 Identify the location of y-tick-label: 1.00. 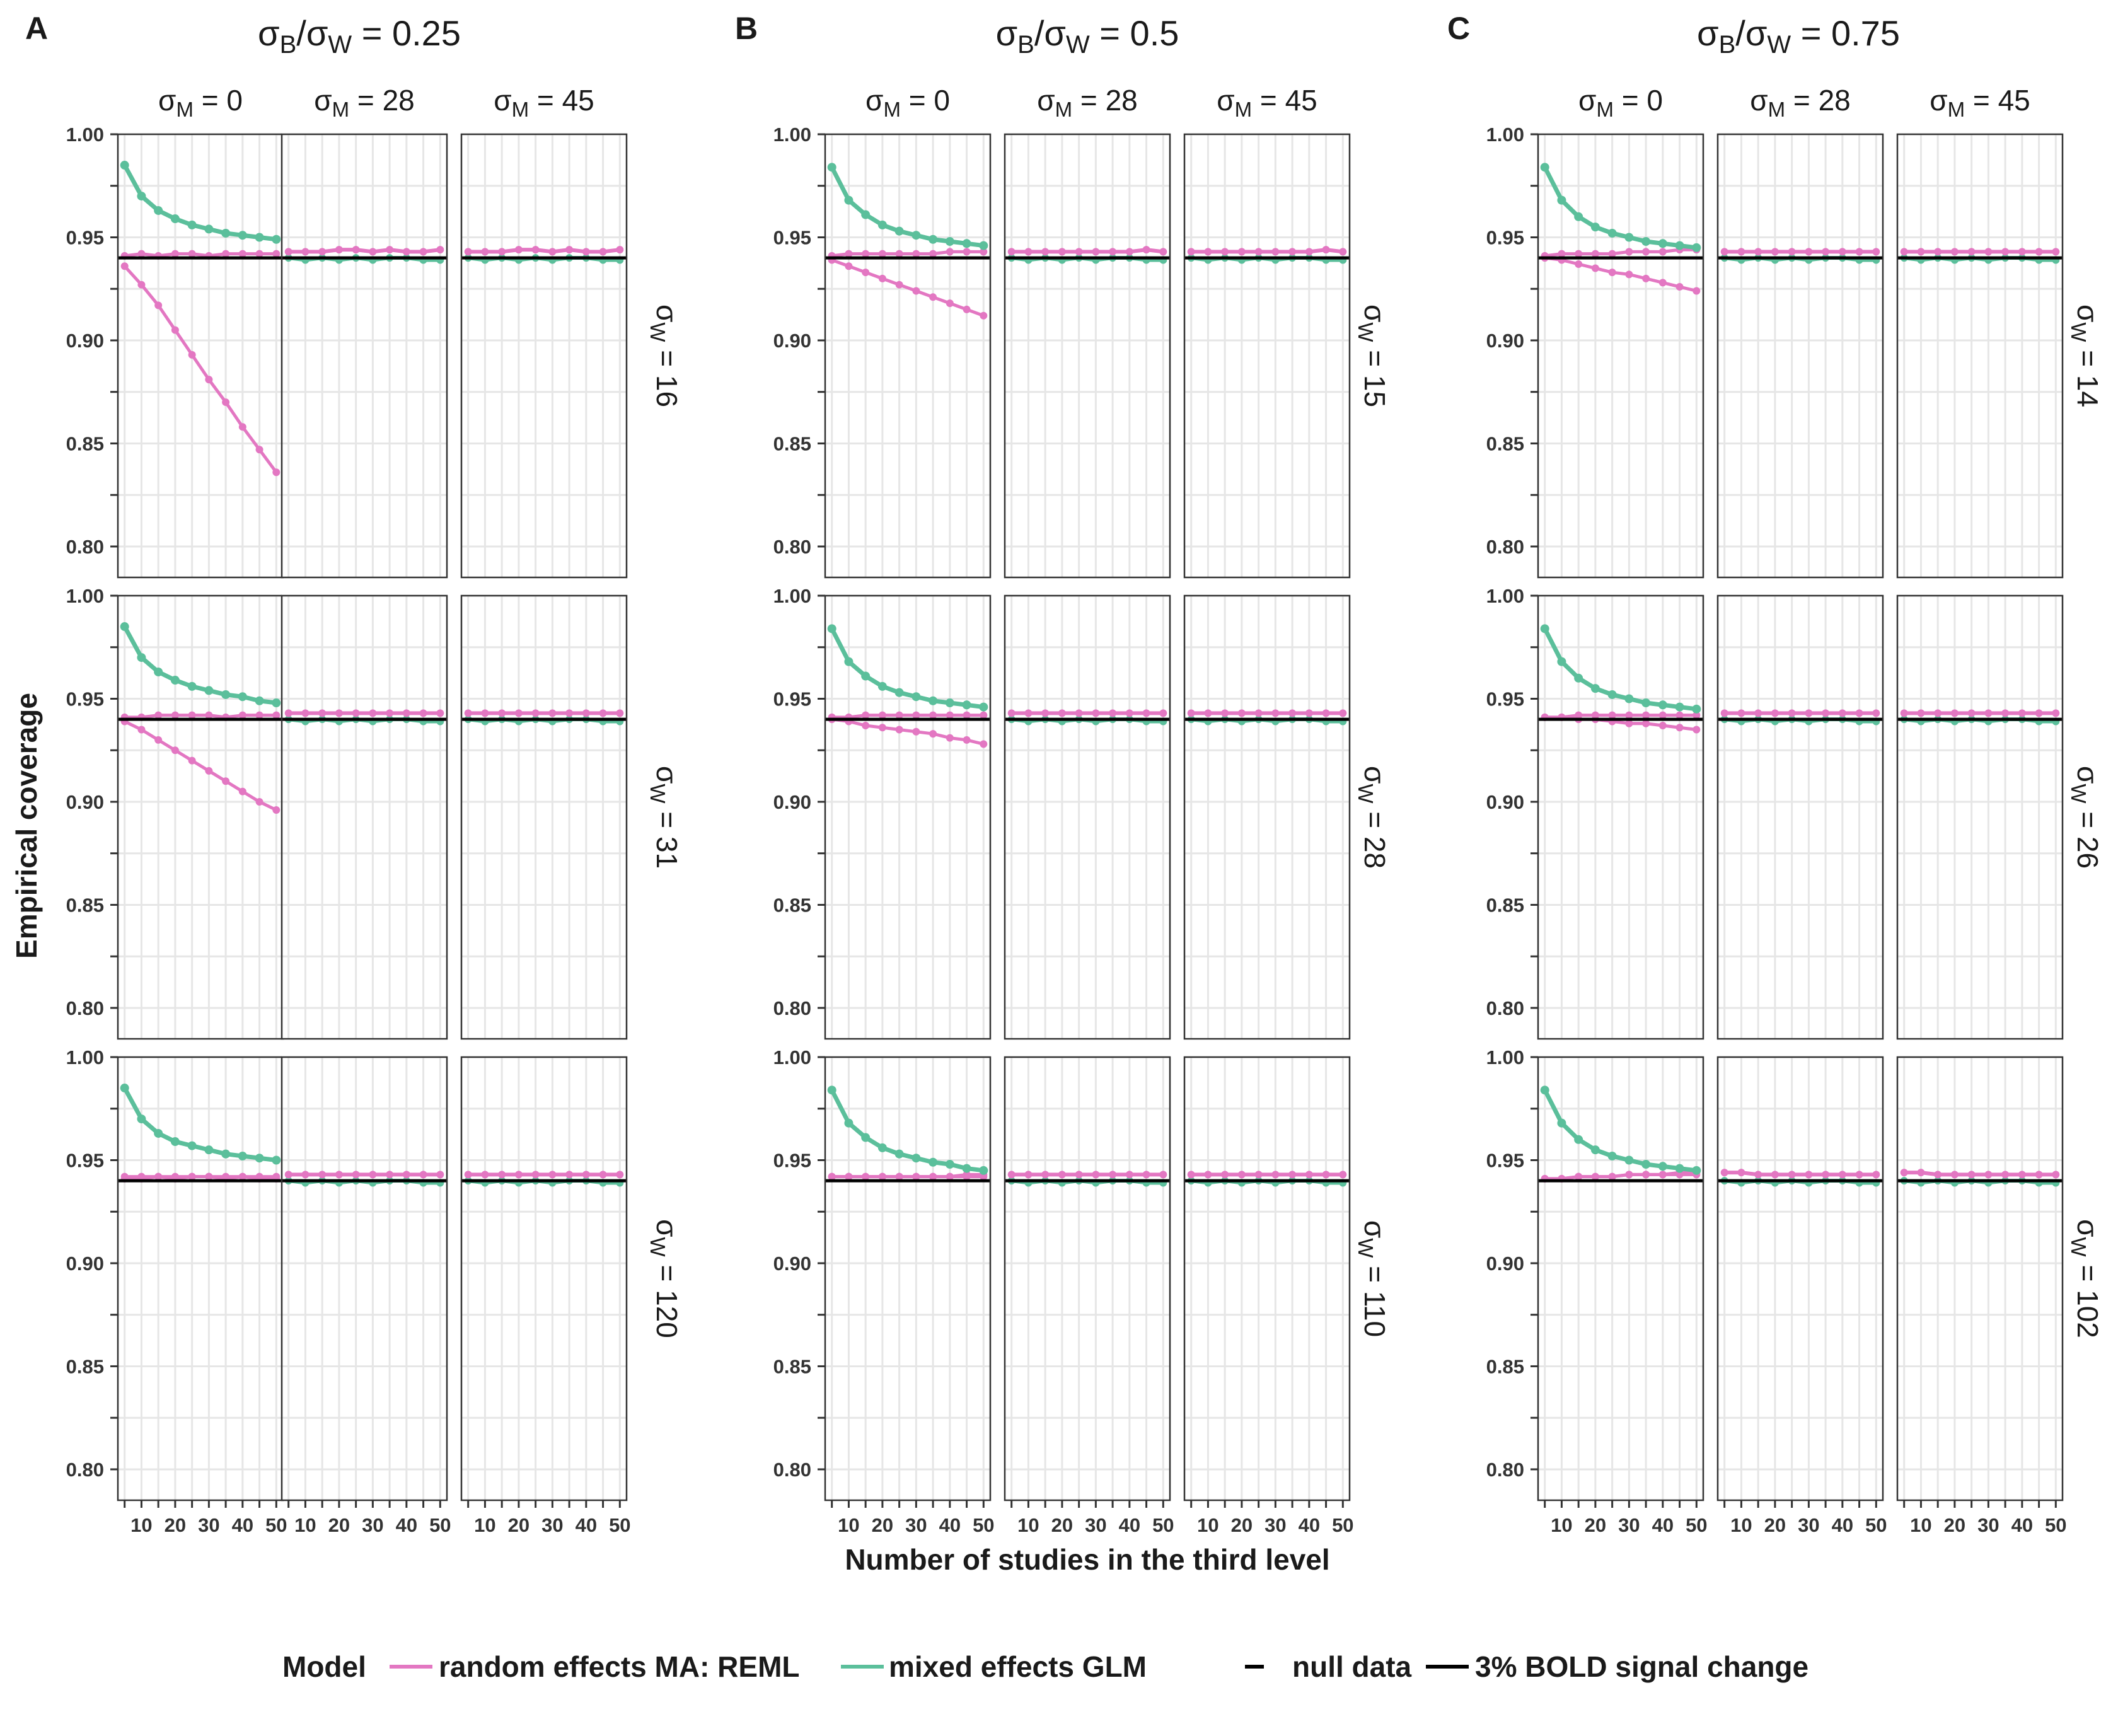
(792, 596).